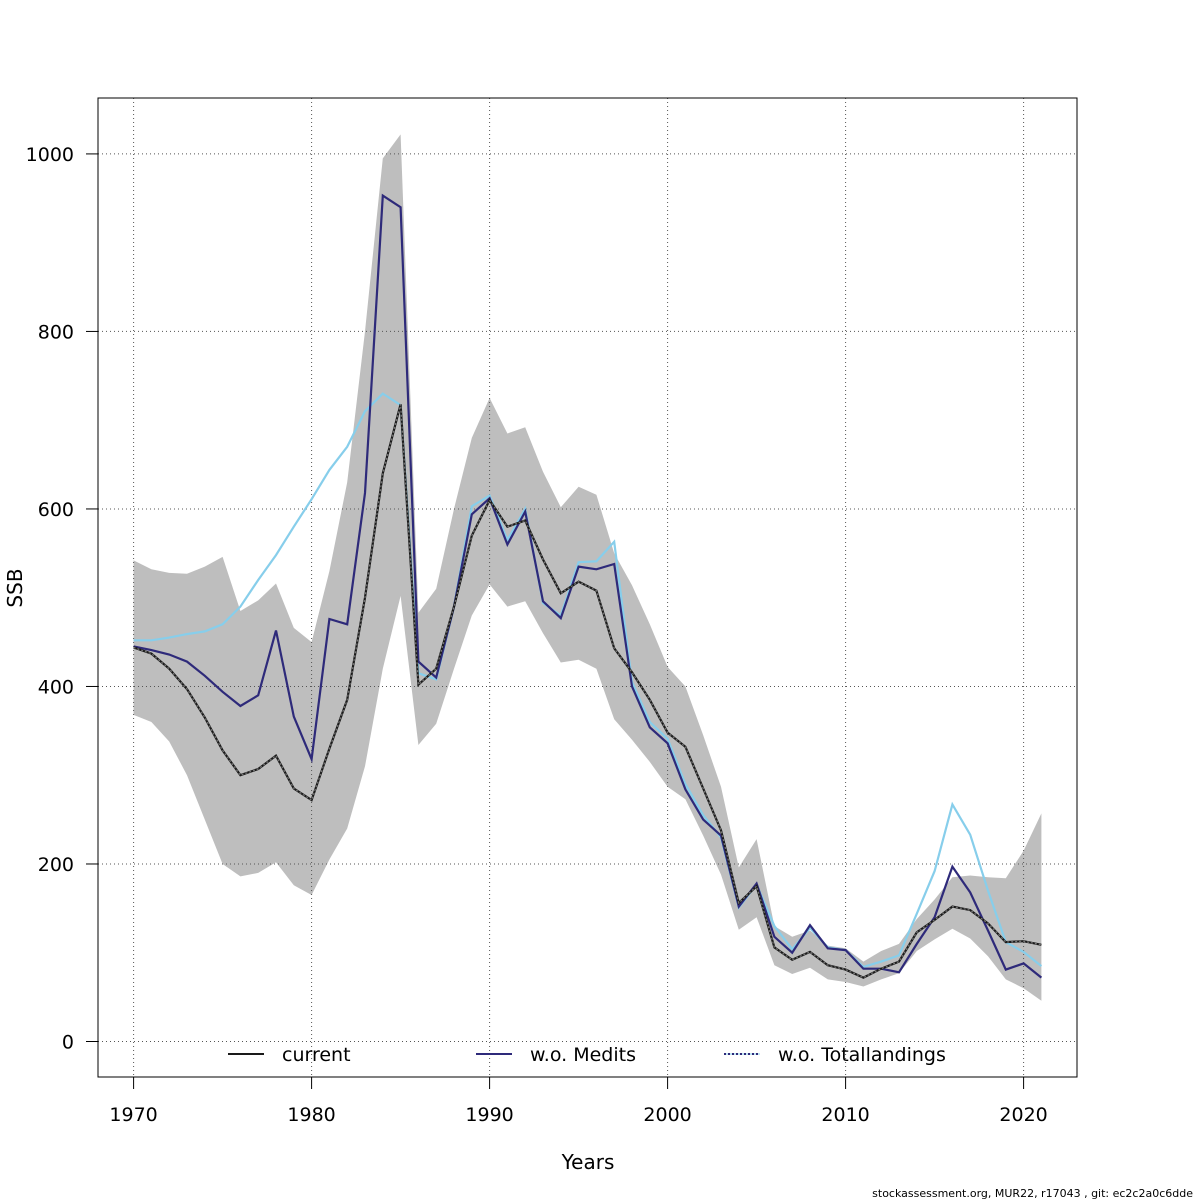  What do you see at coordinates (583, 1055) in the screenshot?
I see `legend-label-medits: w.o. Medits` at bounding box center [583, 1055].